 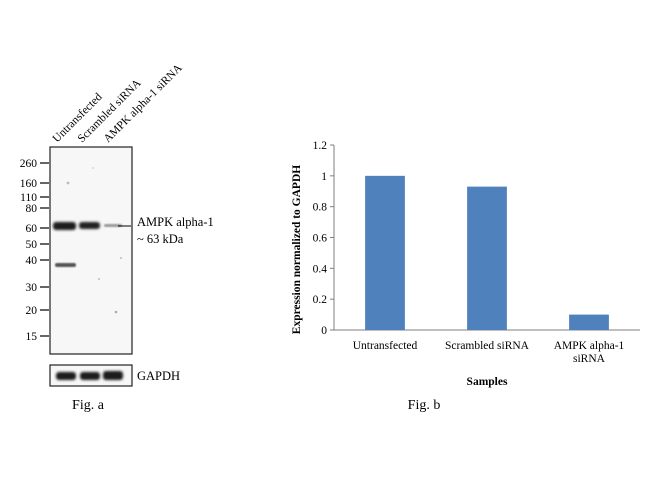 What do you see at coordinates (89, 225) in the screenshot?
I see `band-ampk-lane2` at bounding box center [89, 225].